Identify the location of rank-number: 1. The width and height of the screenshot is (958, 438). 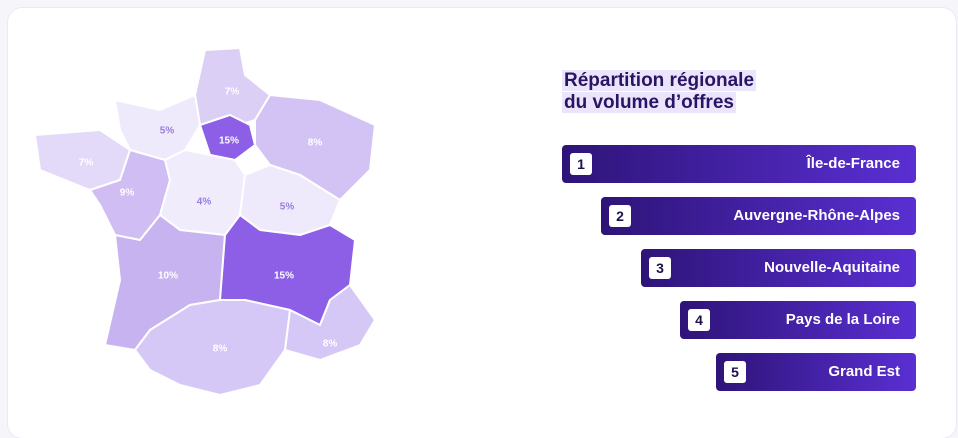
(581, 164).